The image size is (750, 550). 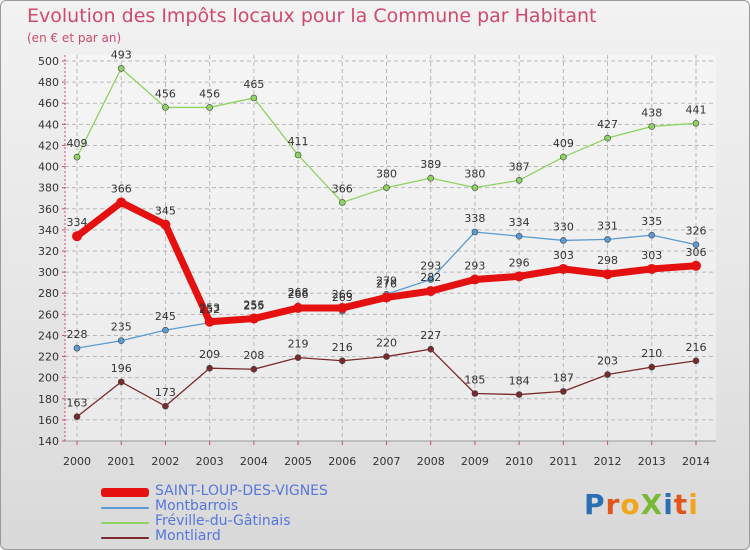 I want to click on data-label: 338, so click(x=474, y=218).